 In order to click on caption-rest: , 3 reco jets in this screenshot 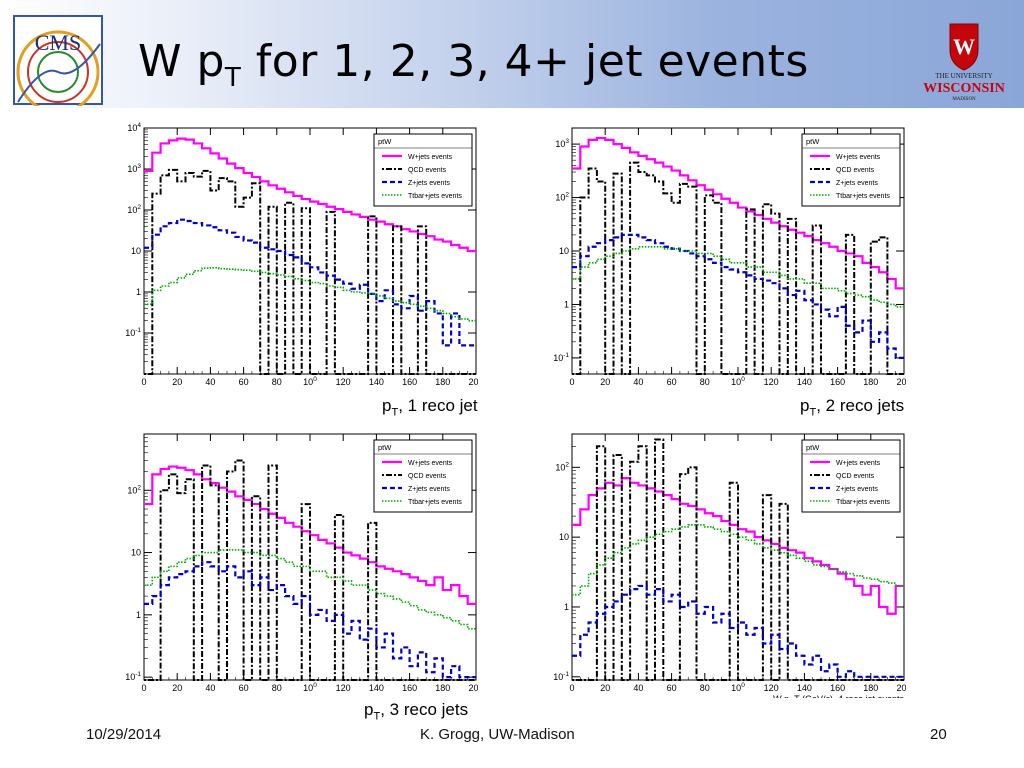, I will do `click(424, 709)`.